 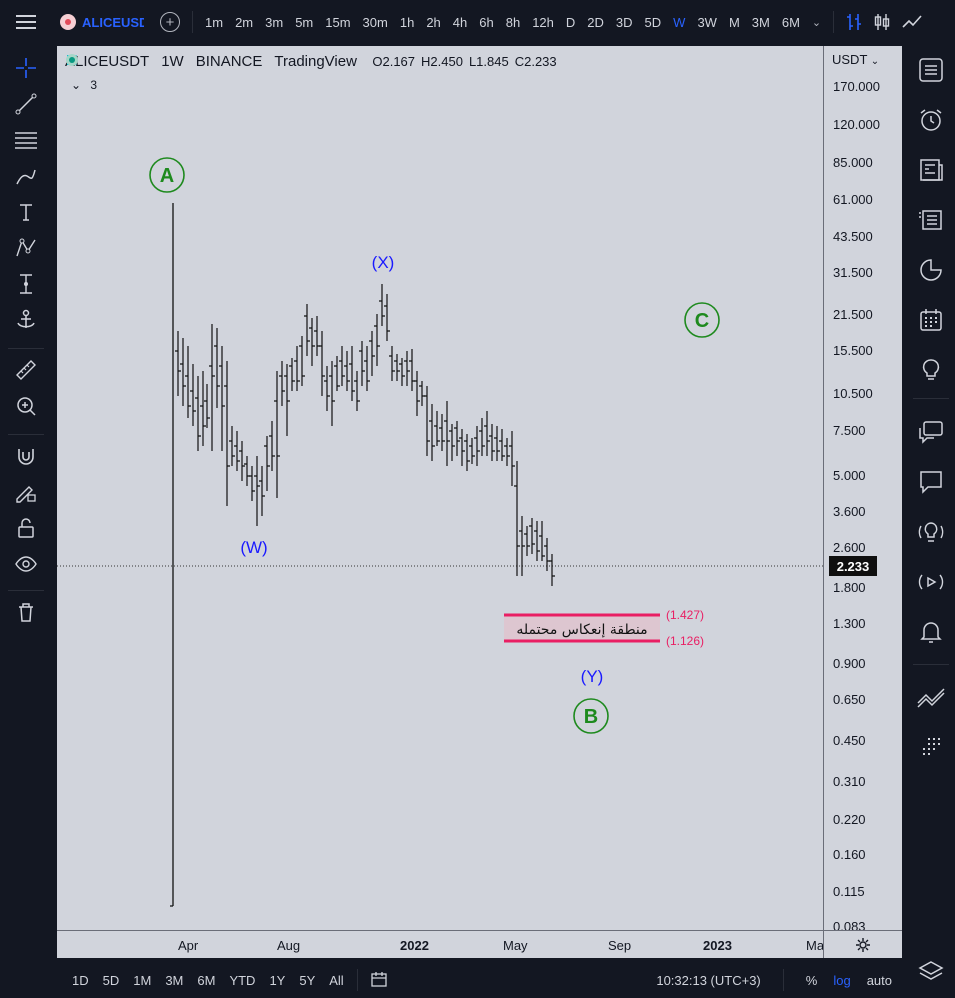 I want to click on indicators-toggle: ⌄ 3, so click(x=84, y=85).